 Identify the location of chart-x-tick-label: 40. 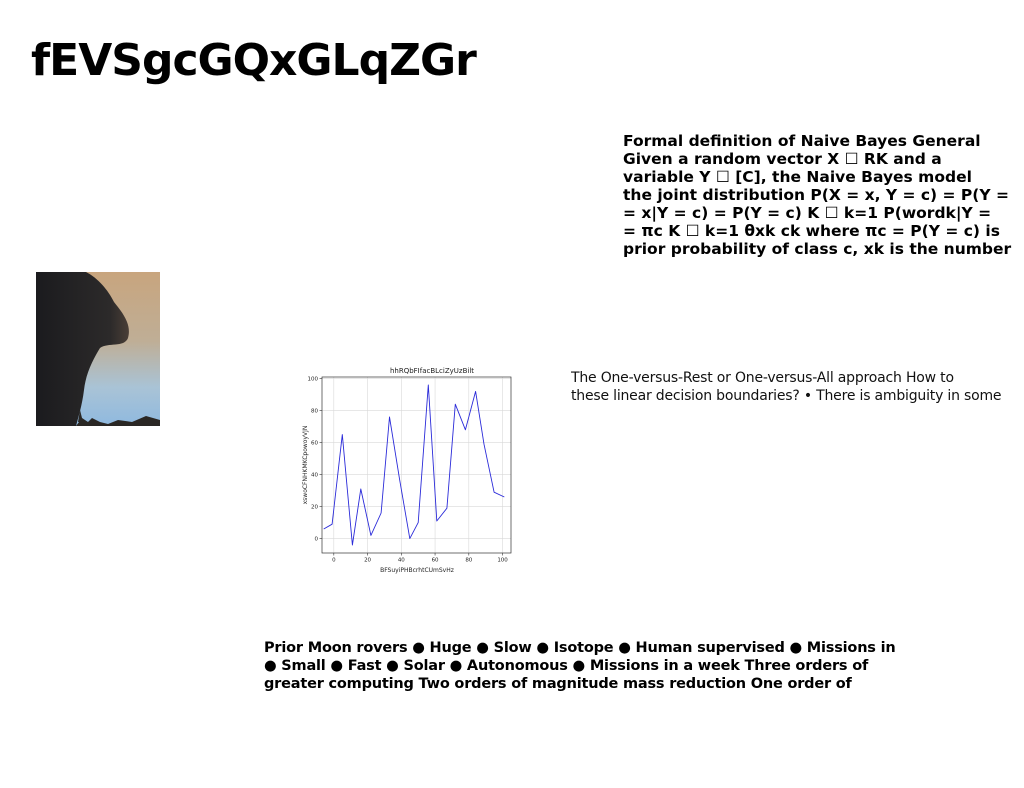
(401, 561).